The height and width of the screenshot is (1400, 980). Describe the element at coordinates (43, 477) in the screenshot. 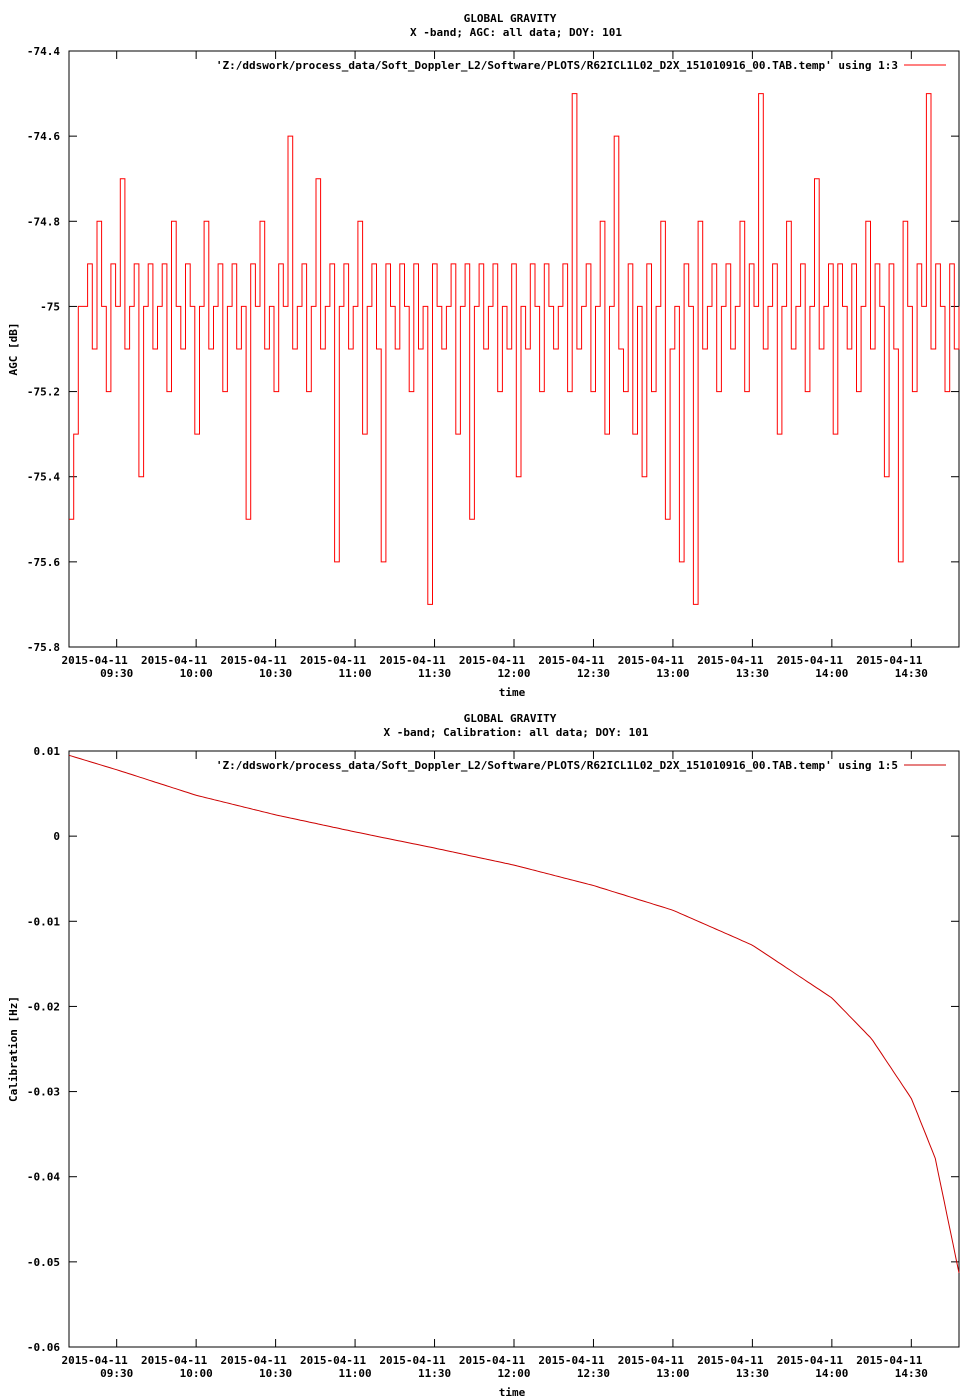

I see `agc-y-tick-label: -75.4` at that location.